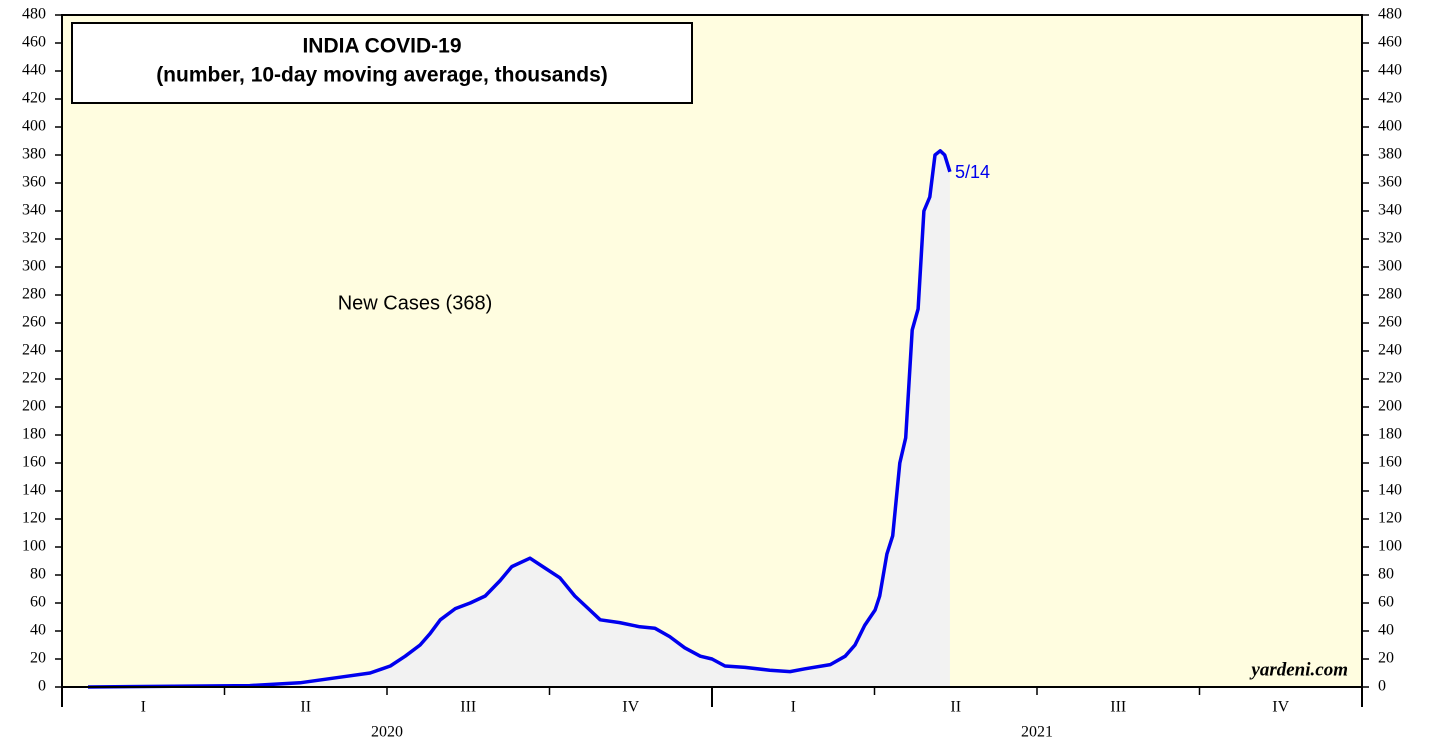 Image resolution: width=1429 pixels, height=744 pixels. What do you see at coordinates (1390, 462) in the screenshot?
I see `y2-tick-label: 160` at bounding box center [1390, 462].